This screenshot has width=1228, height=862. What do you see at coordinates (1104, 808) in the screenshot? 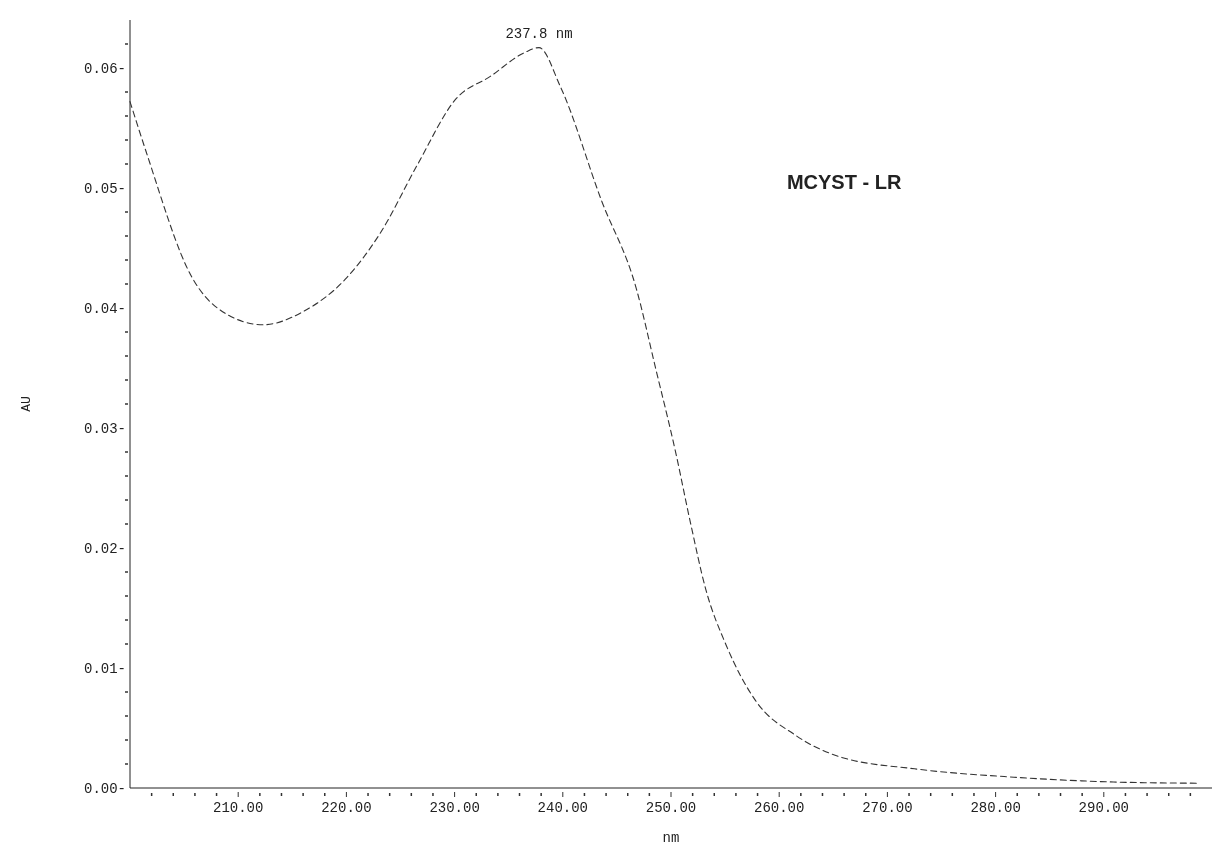
I see `x-tick-label: 290.00` at bounding box center [1104, 808].